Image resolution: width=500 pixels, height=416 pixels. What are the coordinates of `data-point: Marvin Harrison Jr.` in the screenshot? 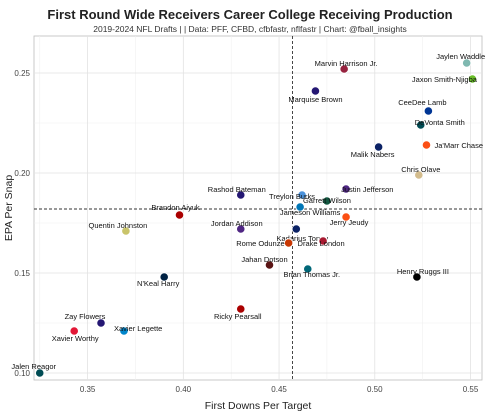 It's located at (346, 66).